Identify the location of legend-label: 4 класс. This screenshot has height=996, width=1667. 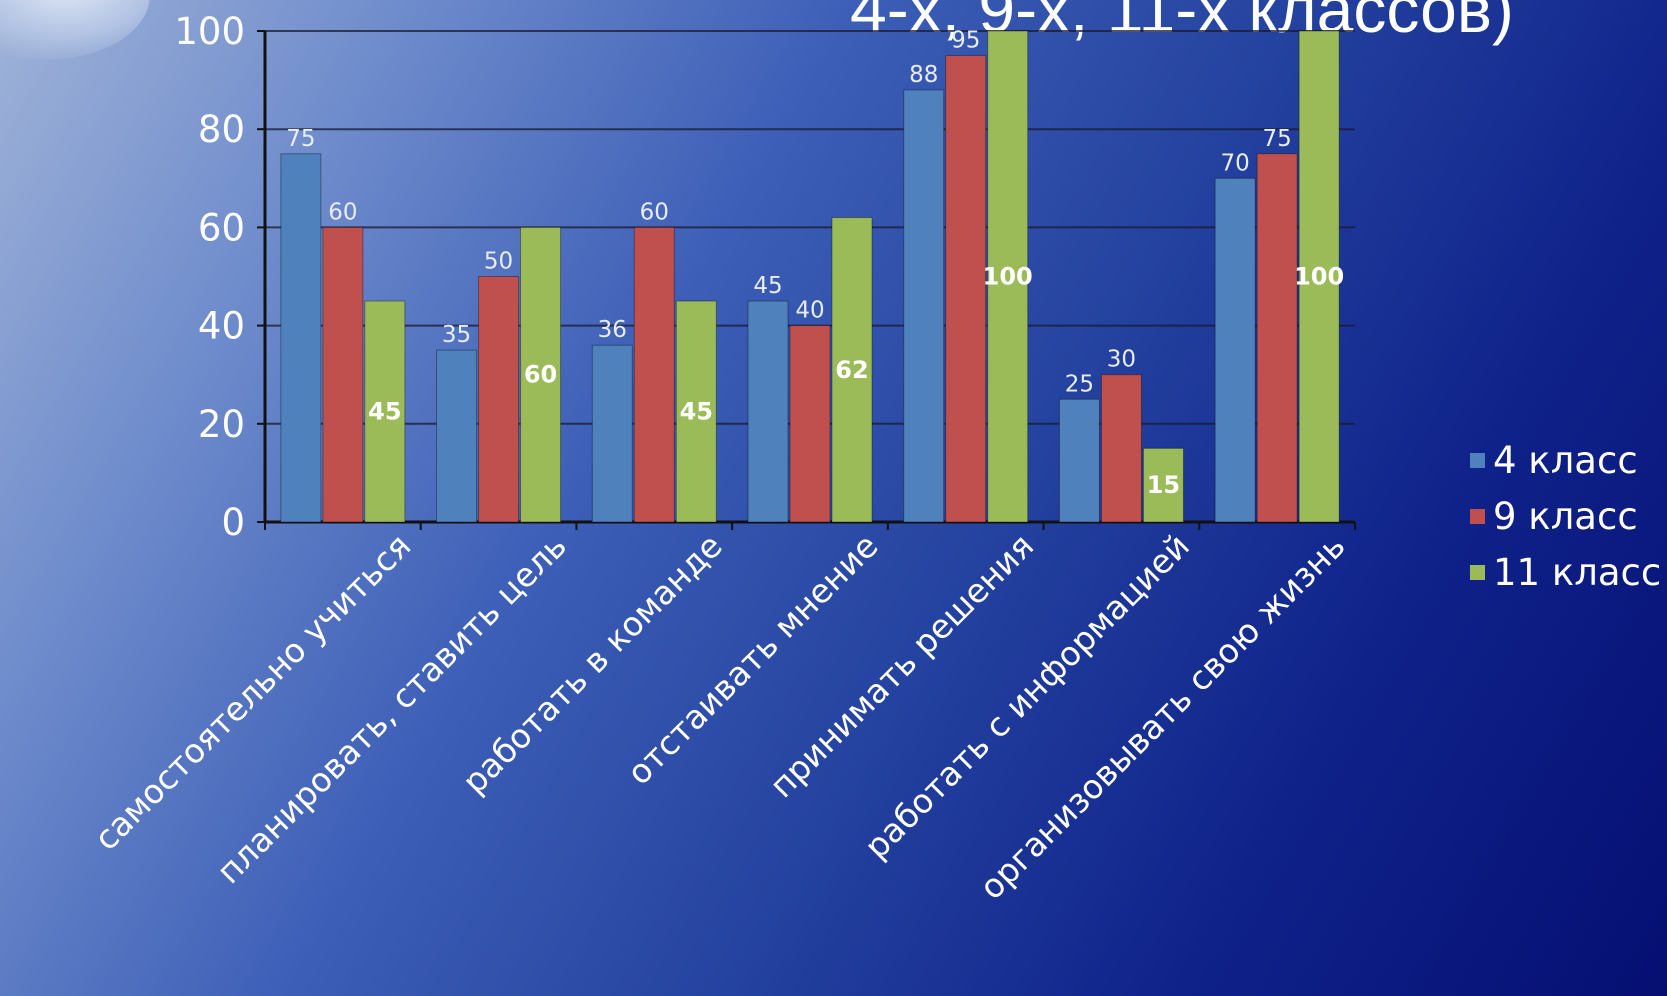
(1565, 460).